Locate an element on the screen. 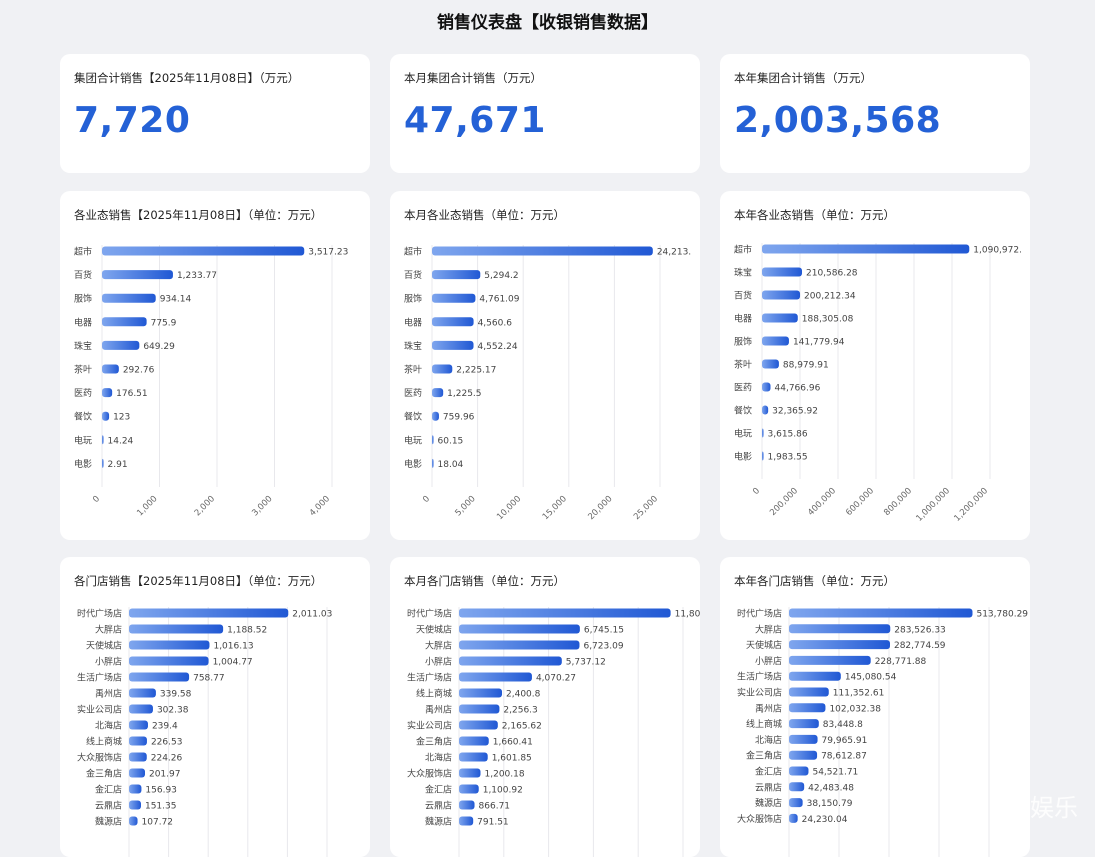  category-label: 电玩 is located at coordinates (413, 440).